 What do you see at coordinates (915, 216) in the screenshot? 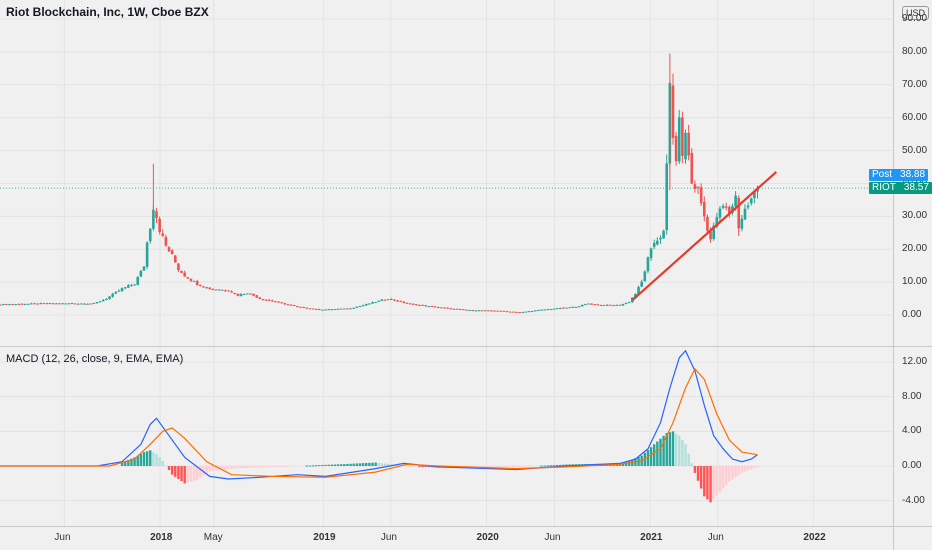
I see `price-tick-label: 30.00` at bounding box center [915, 216].